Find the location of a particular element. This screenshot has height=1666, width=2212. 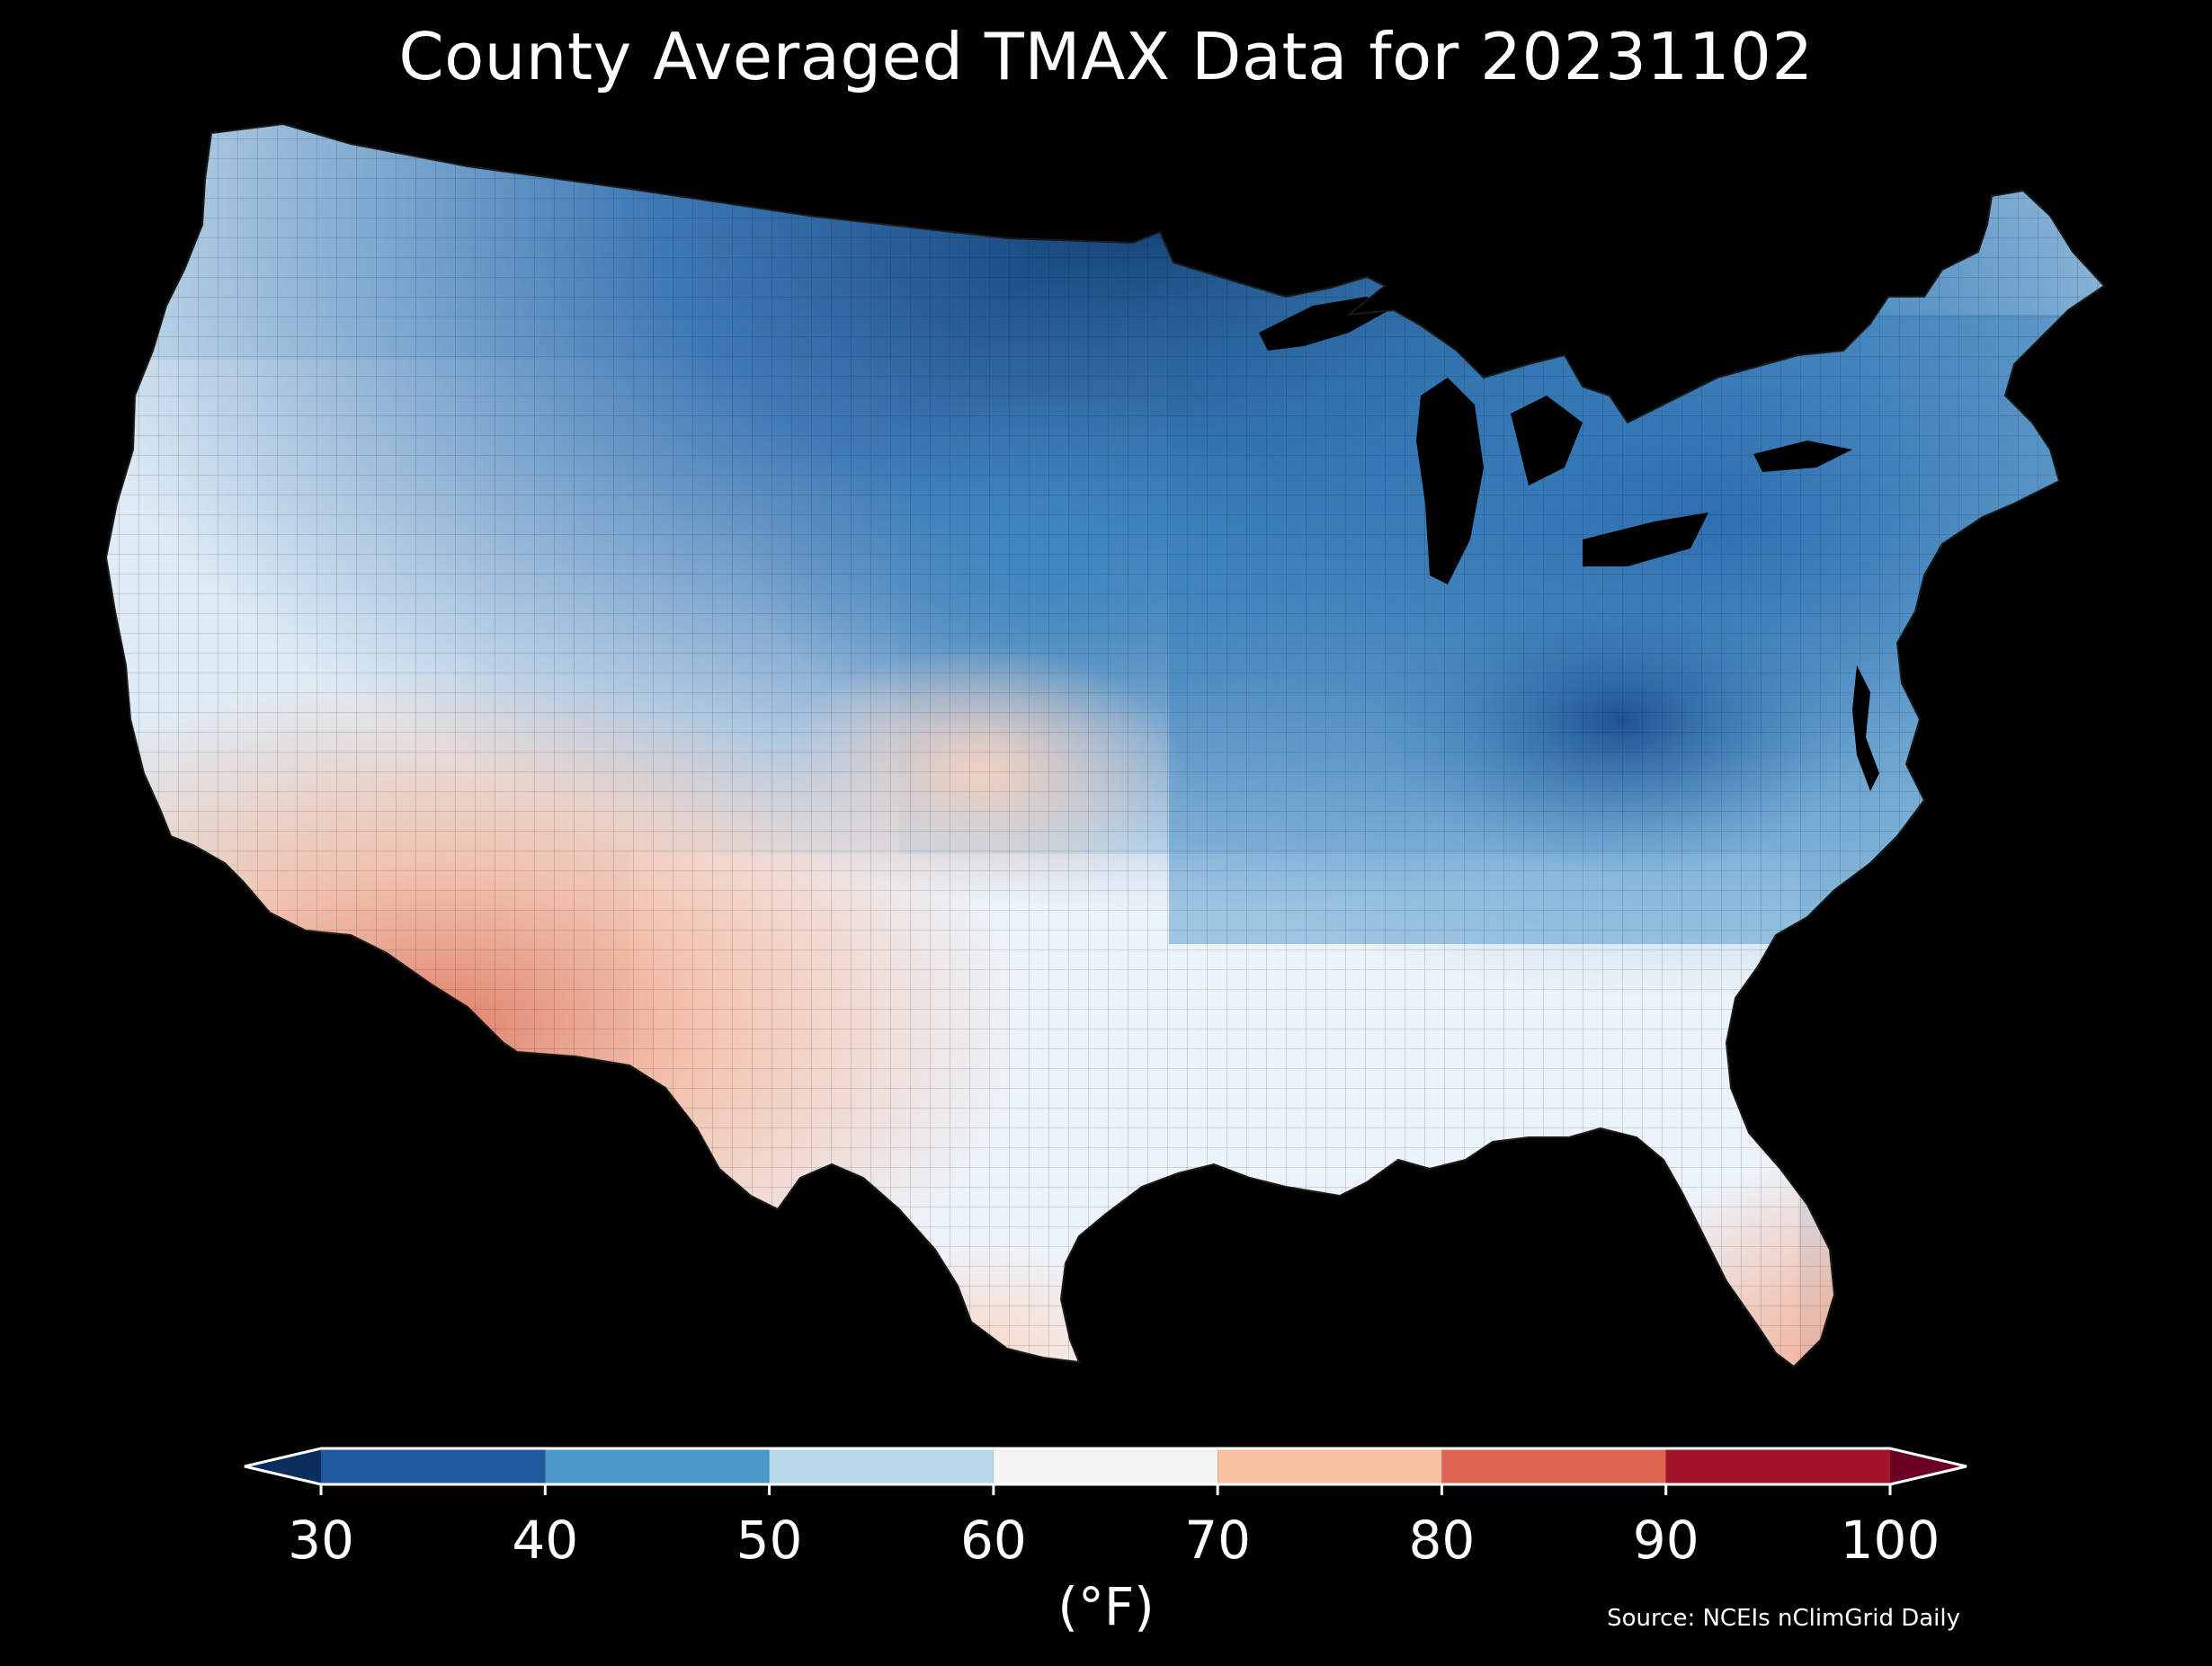

colorbar-over-extension is located at coordinates (1928, 1466).